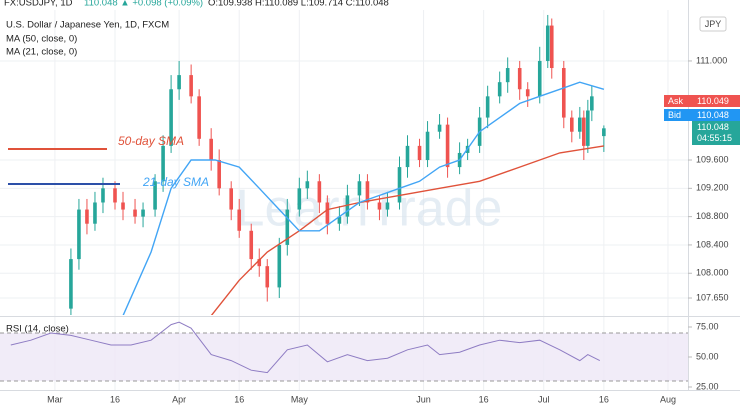  Describe the element at coordinates (423, 399) in the screenshot. I see `x-tick-label: Jun` at that location.